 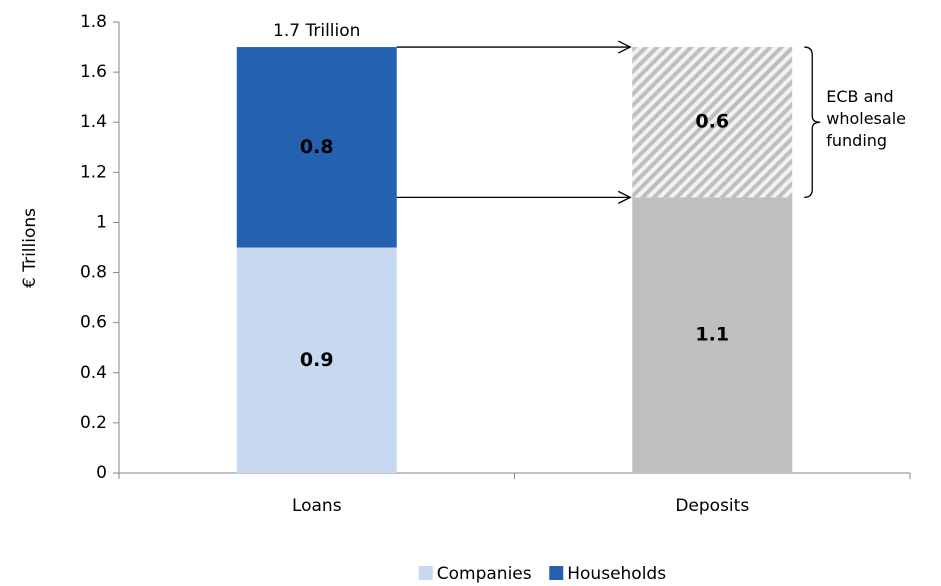 I want to click on legend-label: Households, so click(x=616, y=574).